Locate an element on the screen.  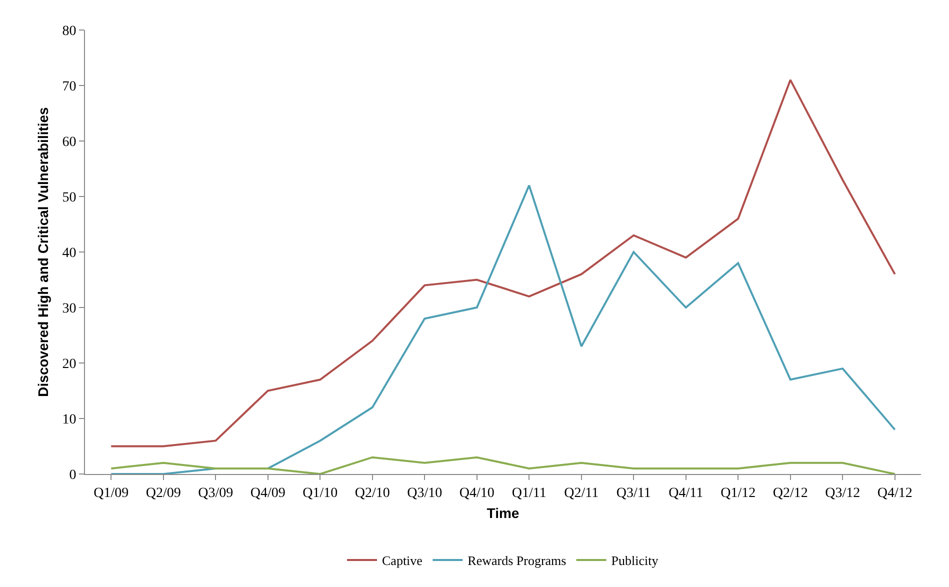
y-tick-label: 70 is located at coordinates (69, 86).